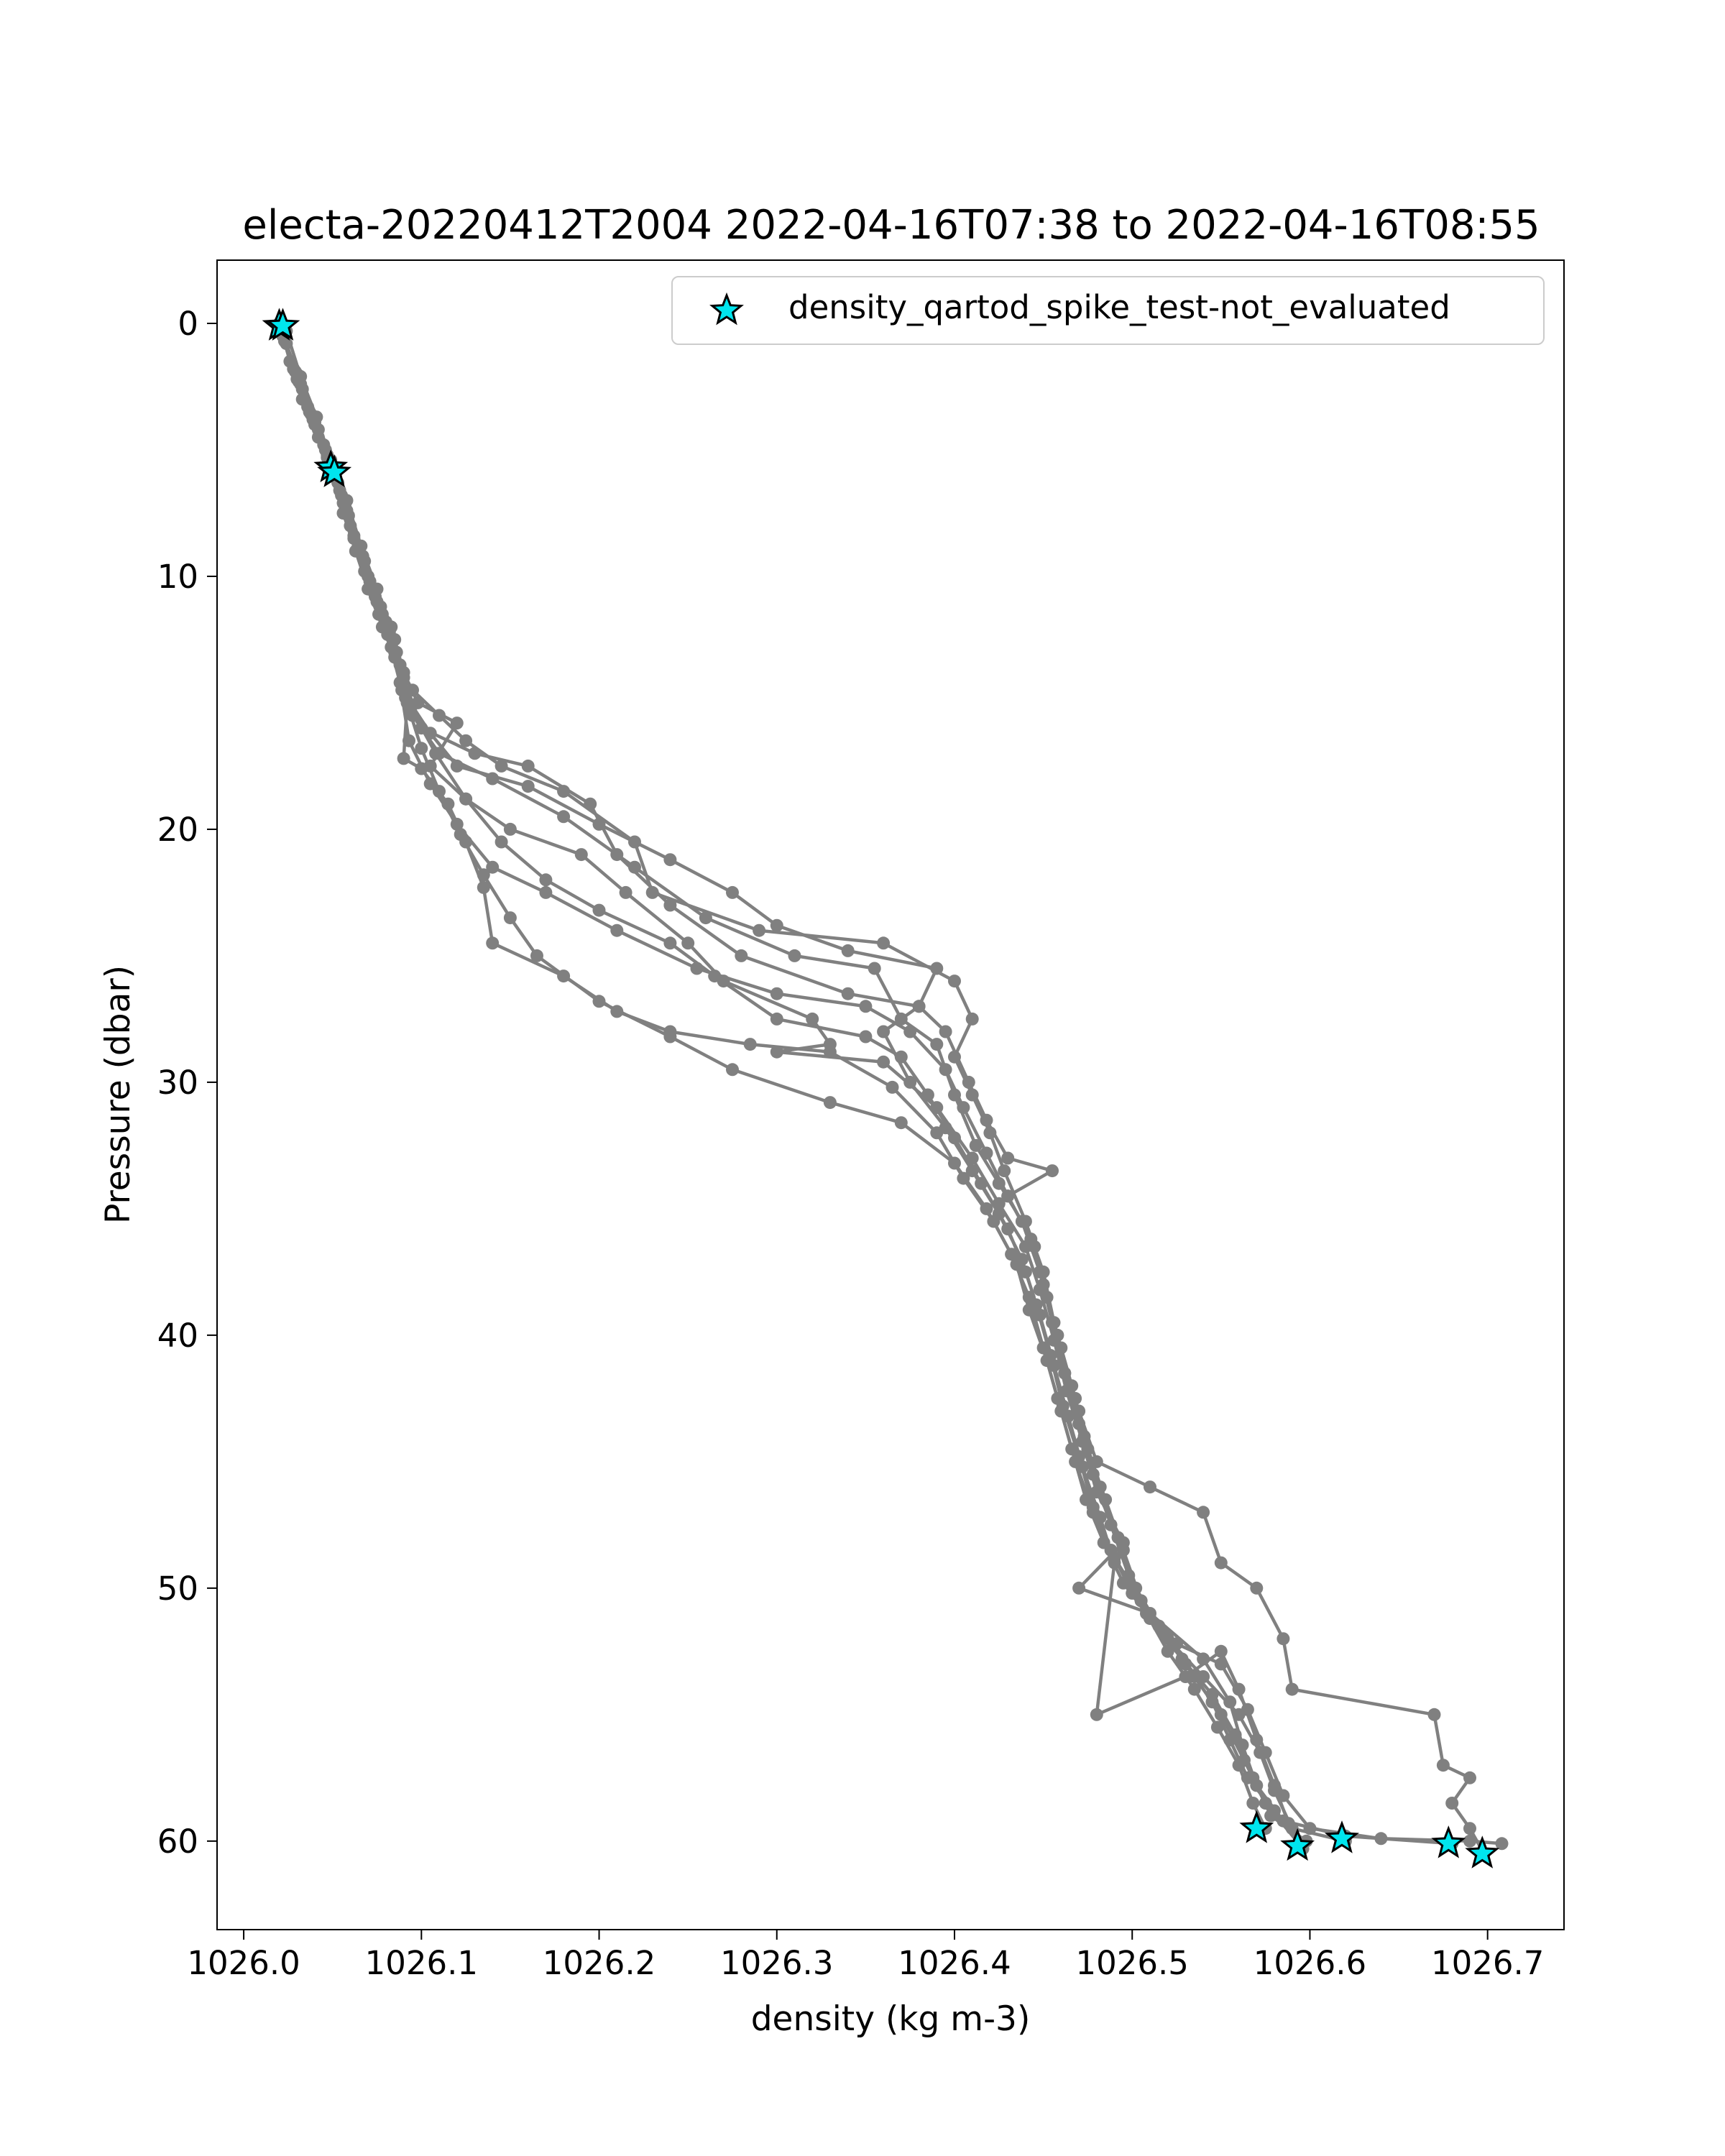 This screenshot has width=1725, height=2156. Describe the element at coordinates (1487, 1963) in the screenshot. I see `x-tick-label: 1026.7` at that location.